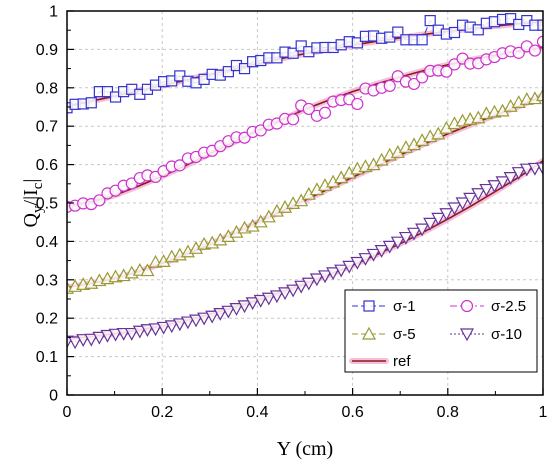 The width and height of the screenshot is (550, 469). I want to click on x-tick-label: 0.8, so click(448, 412).